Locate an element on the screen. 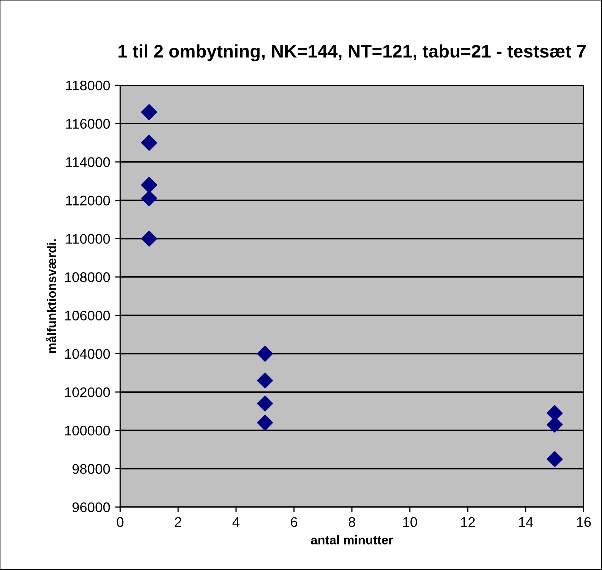  y-tick-label: 98000 is located at coordinates (91, 469).